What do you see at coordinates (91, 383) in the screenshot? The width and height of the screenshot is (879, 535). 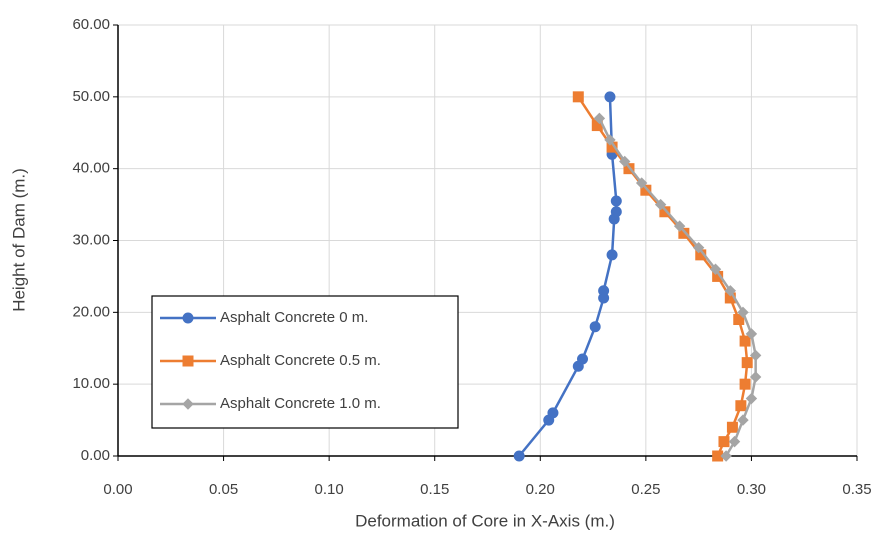 I see `y-tick-label: 10.00` at bounding box center [91, 383].